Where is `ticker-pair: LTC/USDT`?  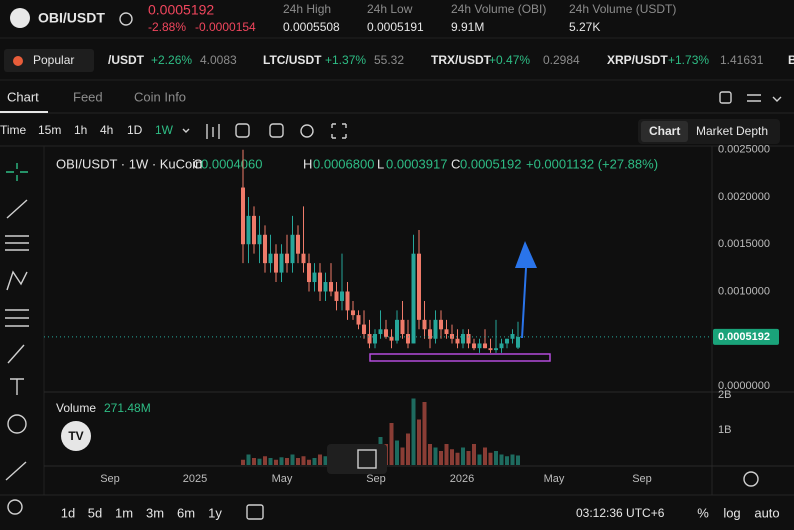 ticker-pair: LTC/USDT is located at coordinates (292, 60).